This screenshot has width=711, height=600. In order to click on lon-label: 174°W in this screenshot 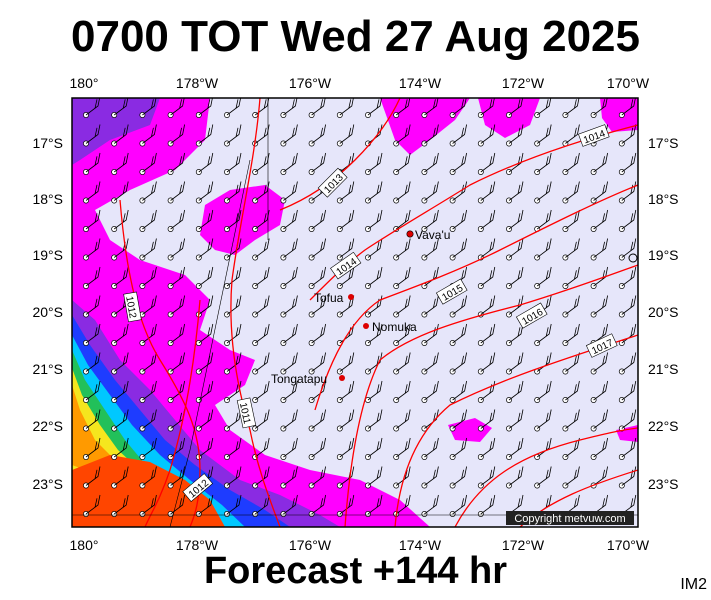, I will do `click(420, 83)`.